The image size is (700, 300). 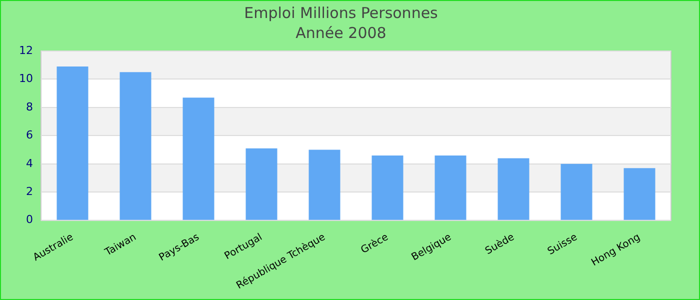 I want to click on y-tick-label: 6, so click(x=29, y=135).